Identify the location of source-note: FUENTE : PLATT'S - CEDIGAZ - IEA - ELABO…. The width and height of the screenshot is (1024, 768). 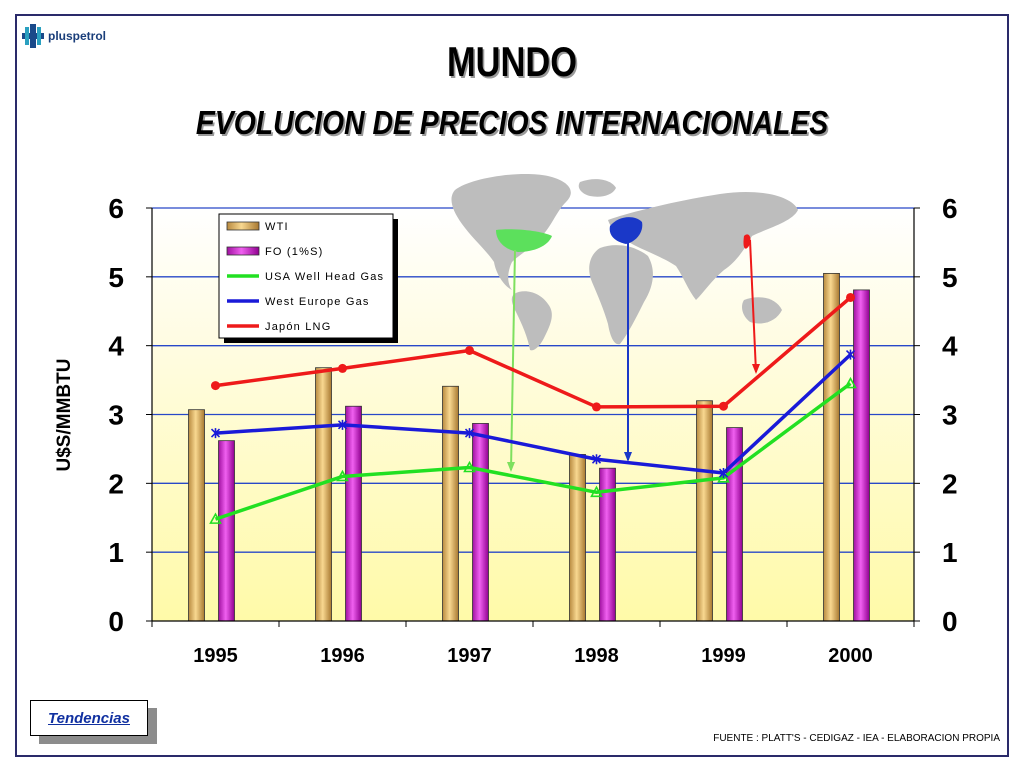
(856, 738).